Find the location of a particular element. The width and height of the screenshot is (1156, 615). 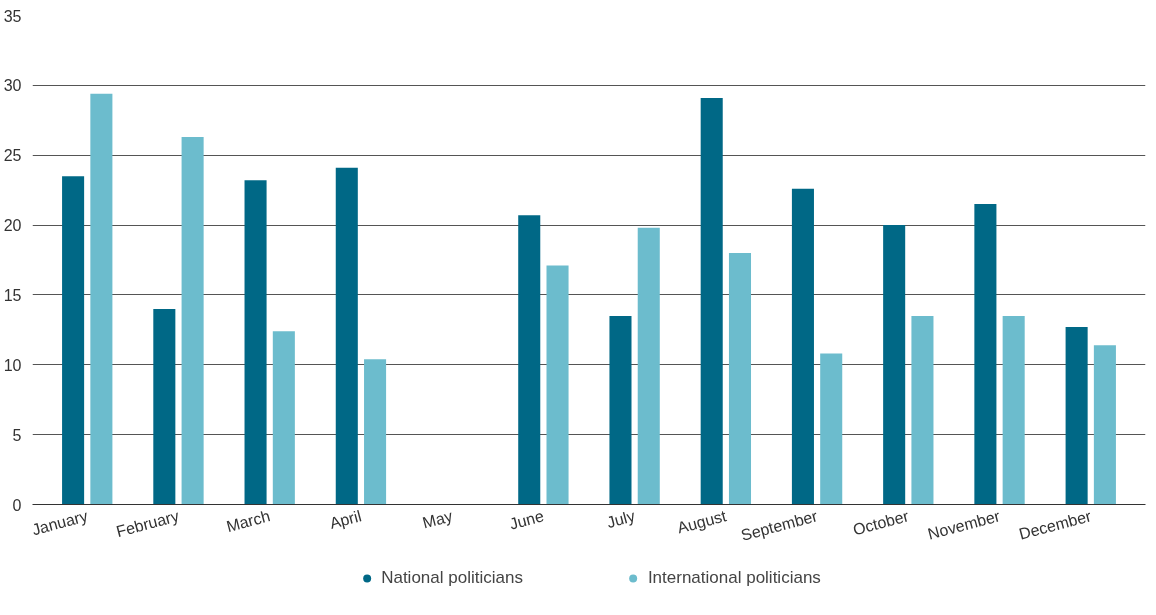

y-tick-label: 20 is located at coordinates (12, 226).